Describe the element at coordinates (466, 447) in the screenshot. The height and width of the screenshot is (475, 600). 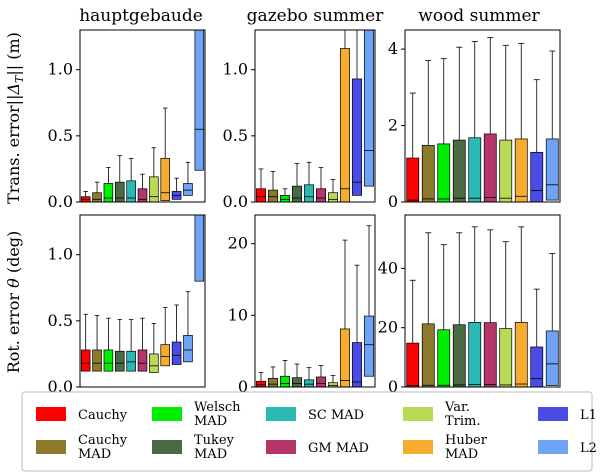
I see `legend-label: Huber MAD` at that location.